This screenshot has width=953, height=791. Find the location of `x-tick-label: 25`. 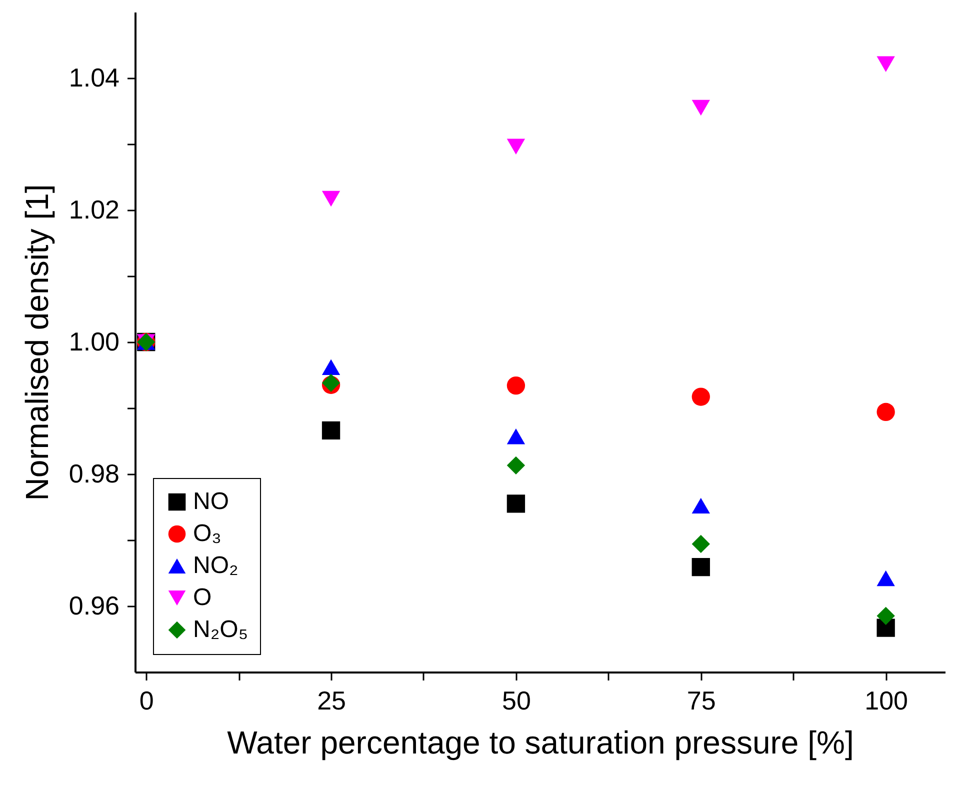

x-tick-label: 25 is located at coordinates (331, 701).